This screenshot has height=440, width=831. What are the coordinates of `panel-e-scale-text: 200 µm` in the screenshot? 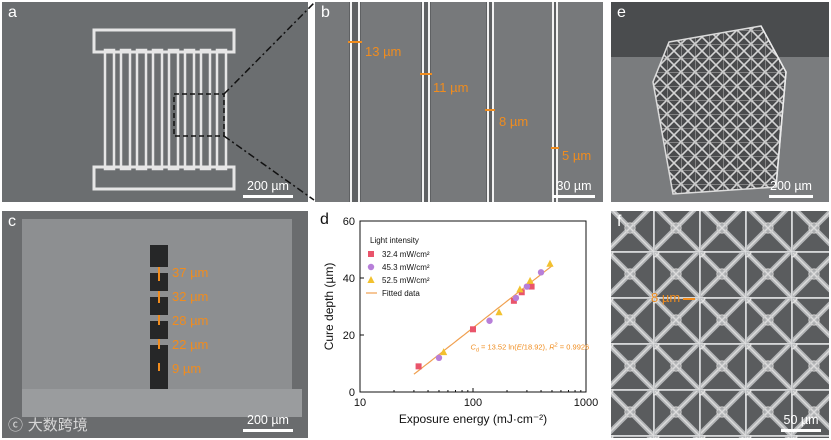 It's located at (791, 186).